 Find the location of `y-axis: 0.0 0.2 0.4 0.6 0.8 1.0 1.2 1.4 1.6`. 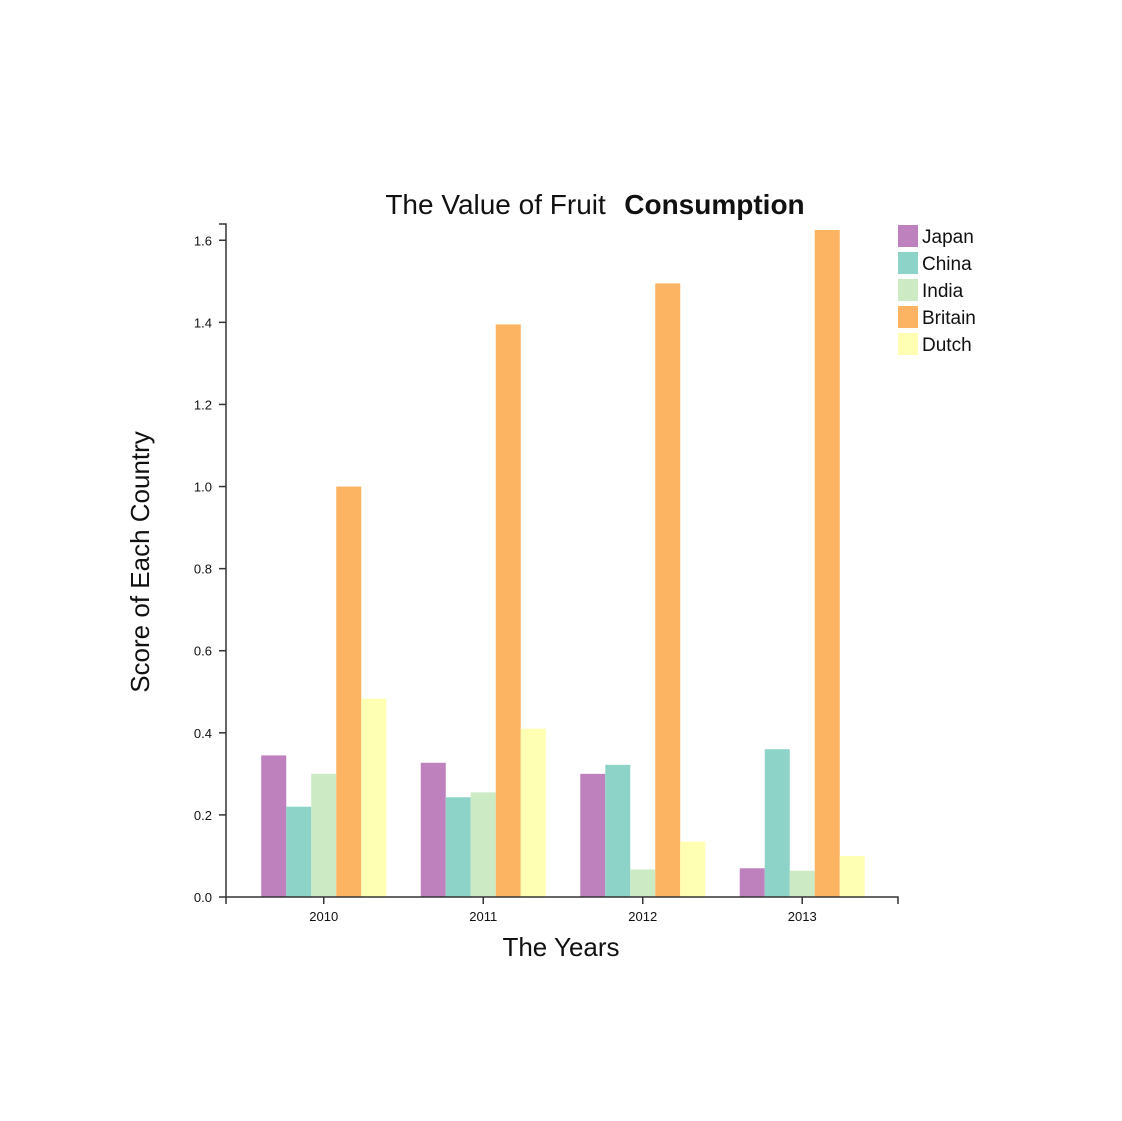

y-axis: 0.0 0.2 0.4 0.6 0.8 1.0 1.2 1.4 1.6 is located at coordinates (210, 564).